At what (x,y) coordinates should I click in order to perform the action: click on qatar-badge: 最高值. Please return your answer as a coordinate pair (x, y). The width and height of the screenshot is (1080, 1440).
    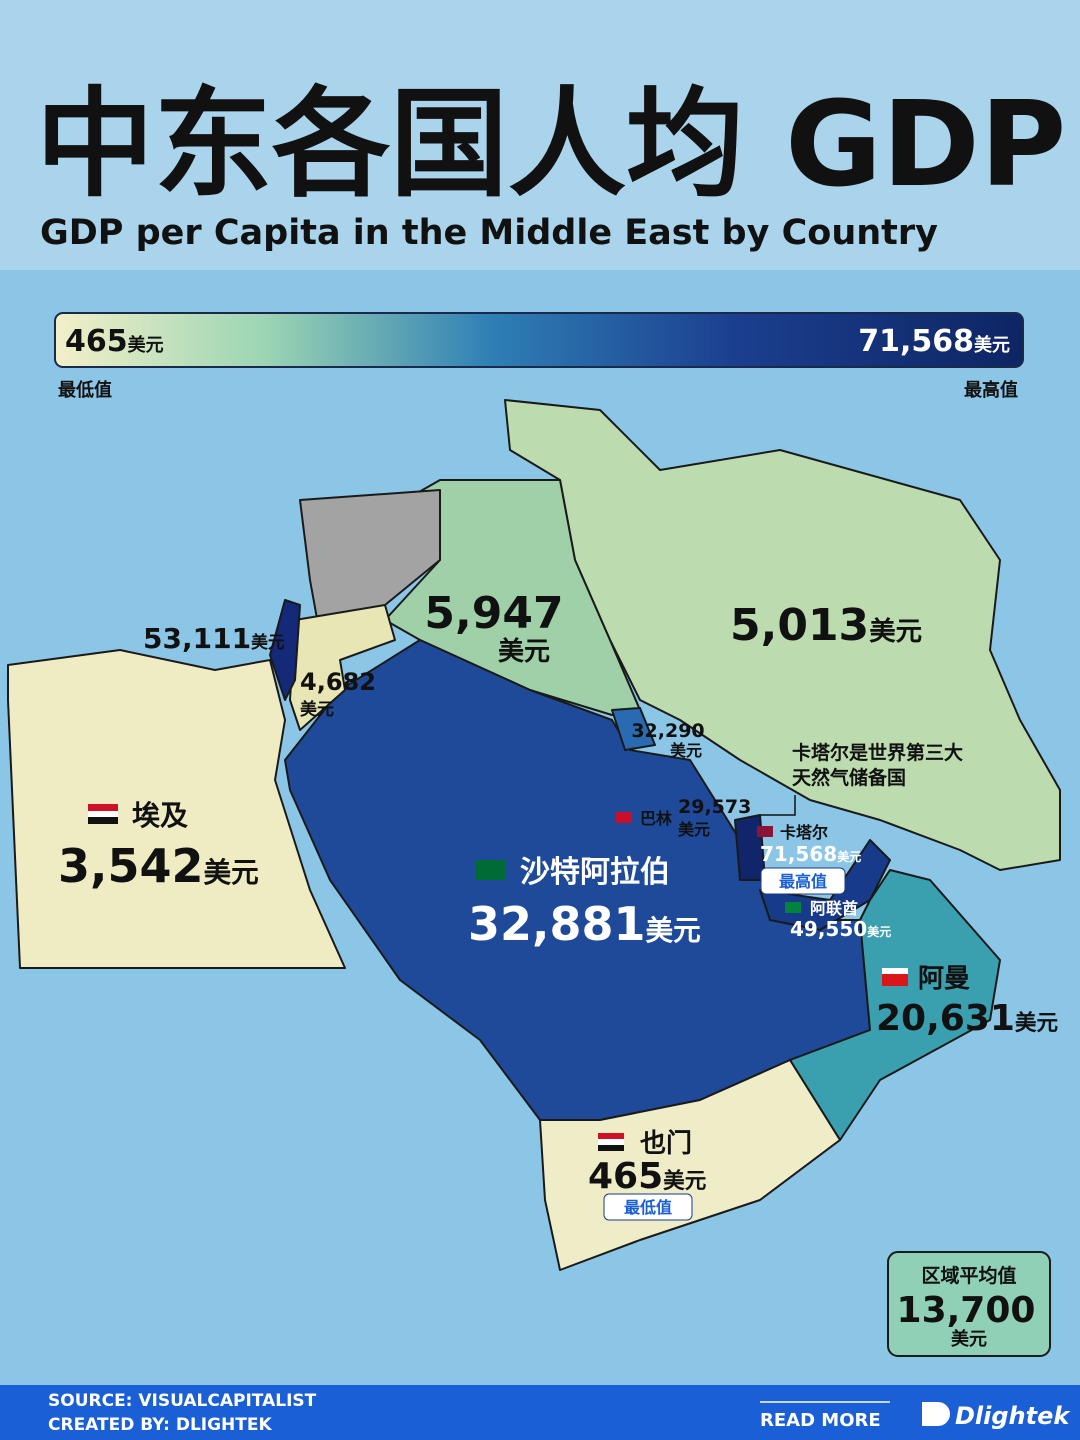
    Looking at the image, I should click on (803, 881).